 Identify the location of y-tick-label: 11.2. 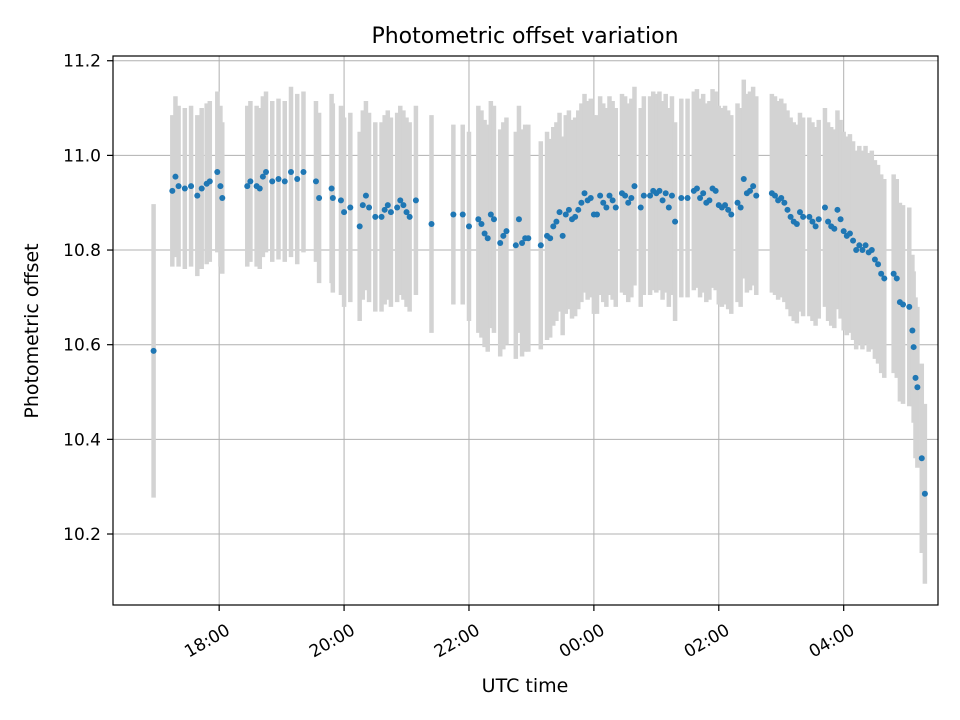
(82, 62).